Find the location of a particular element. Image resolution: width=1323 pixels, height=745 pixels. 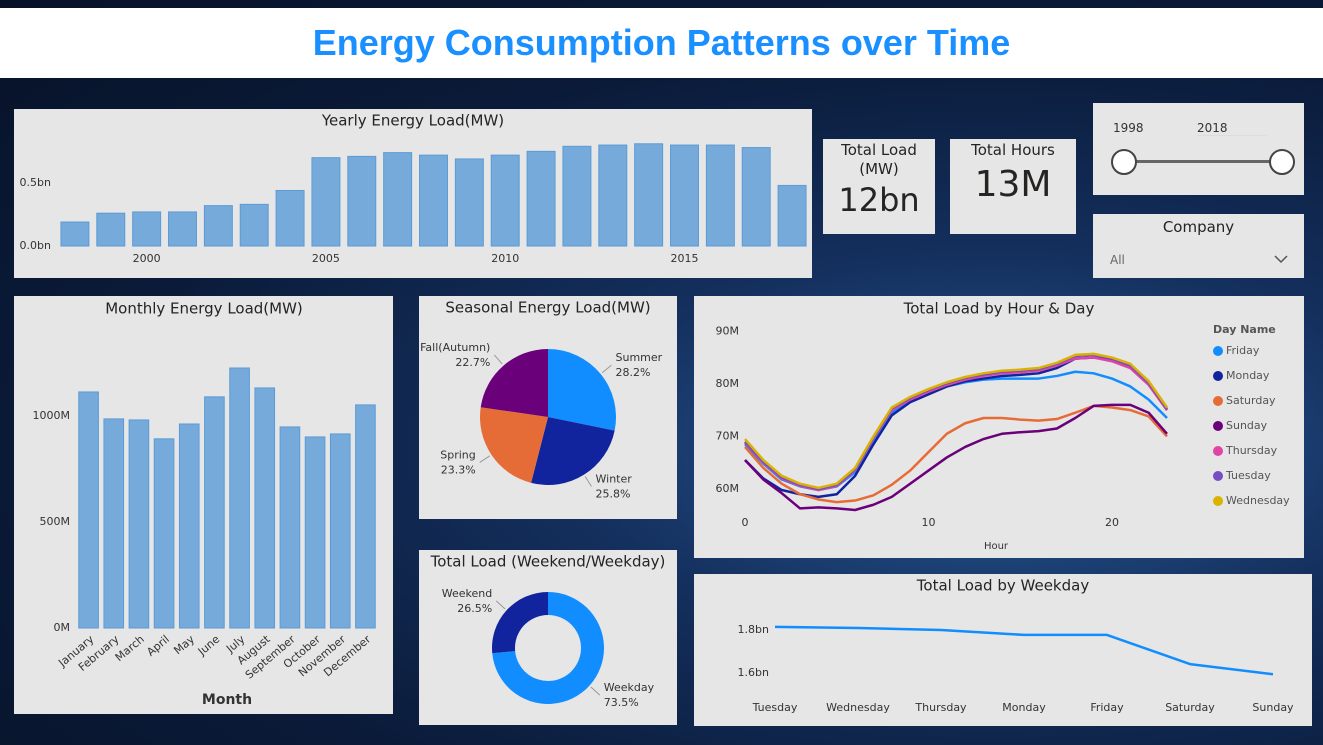

slice-value: 22.7% is located at coordinates (472, 362).